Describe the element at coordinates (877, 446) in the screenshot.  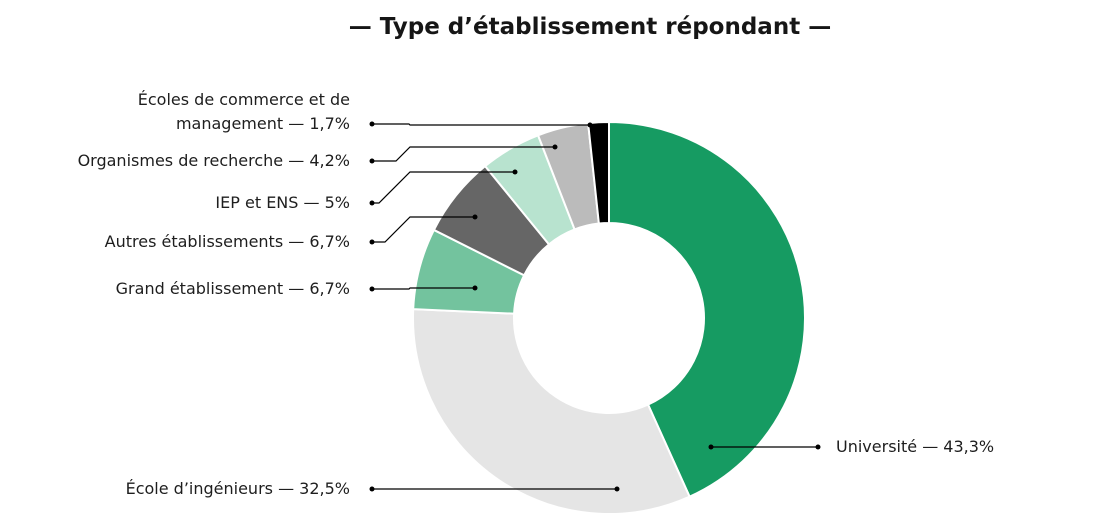
I see `category-name: Université` at that location.